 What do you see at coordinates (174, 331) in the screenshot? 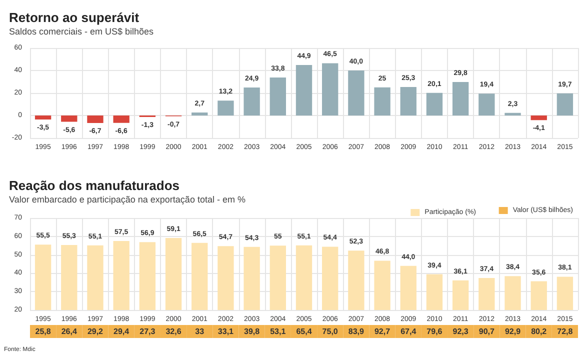
I see `data-label: 32,6` at bounding box center [174, 331].